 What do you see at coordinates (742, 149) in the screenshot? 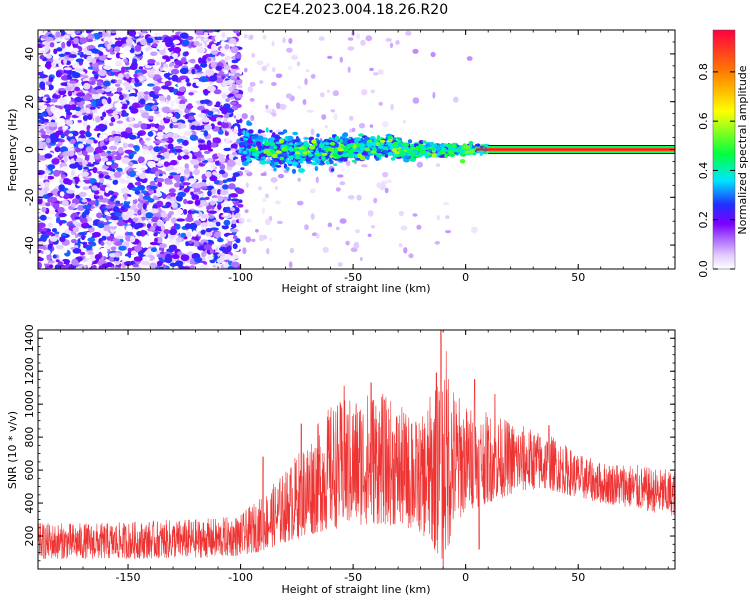
I see `colorbar-label: Normalized spectral amplitude` at bounding box center [742, 149].